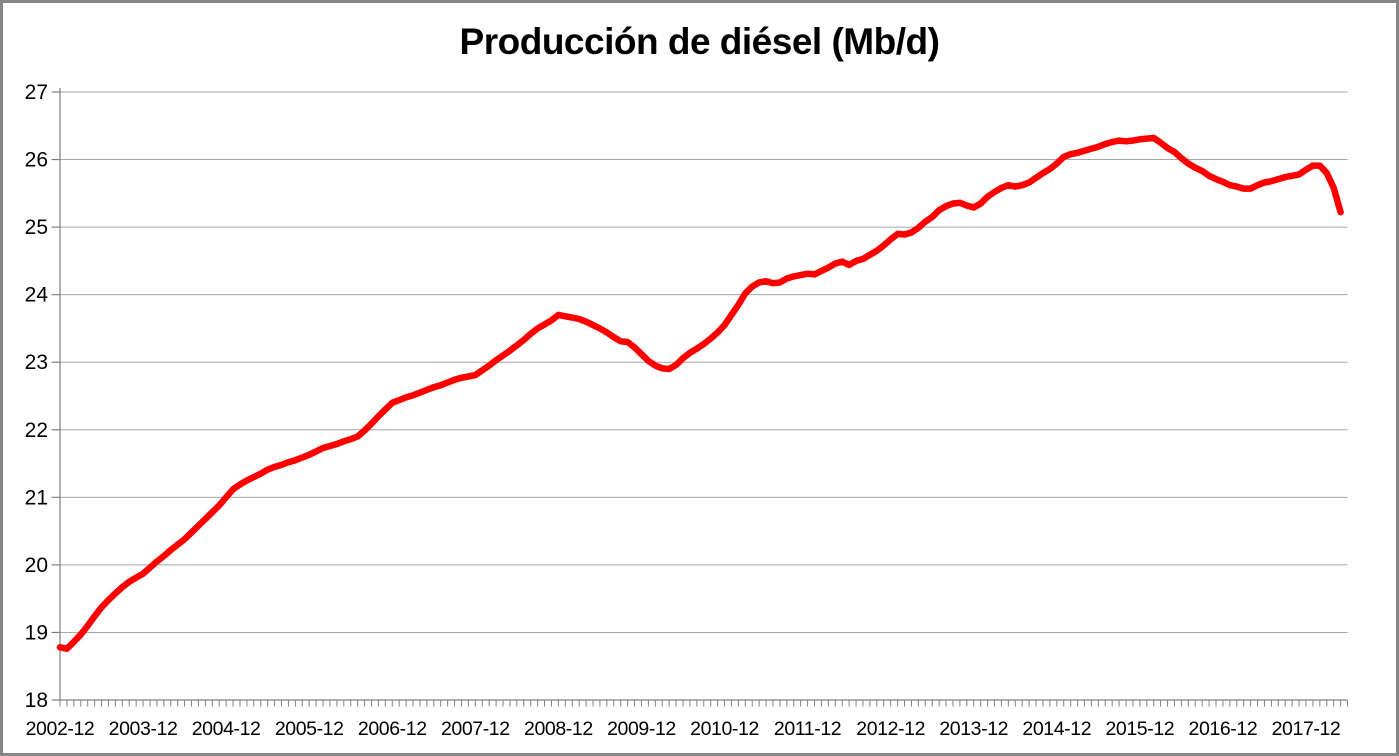  Describe the element at coordinates (724, 729) in the screenshot. I see `x-tick-label-2010-12: 2010-12` at that location.